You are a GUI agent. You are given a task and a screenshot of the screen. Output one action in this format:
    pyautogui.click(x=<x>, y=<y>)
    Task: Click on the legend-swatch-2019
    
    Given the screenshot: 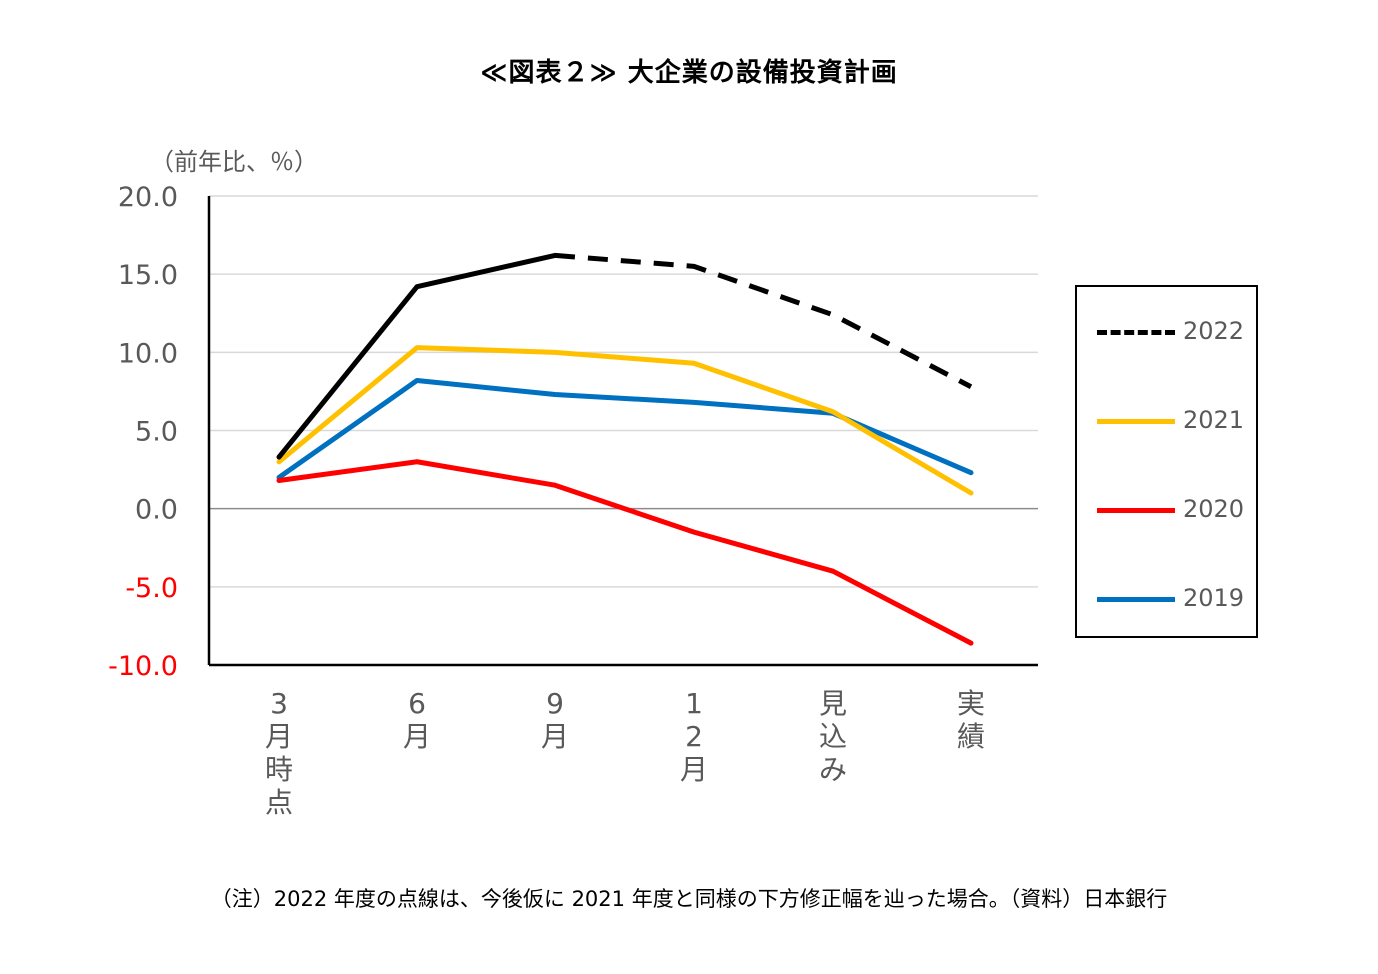 What is the action you would take?
    pyautogui.click(x=1136, y=599)
    